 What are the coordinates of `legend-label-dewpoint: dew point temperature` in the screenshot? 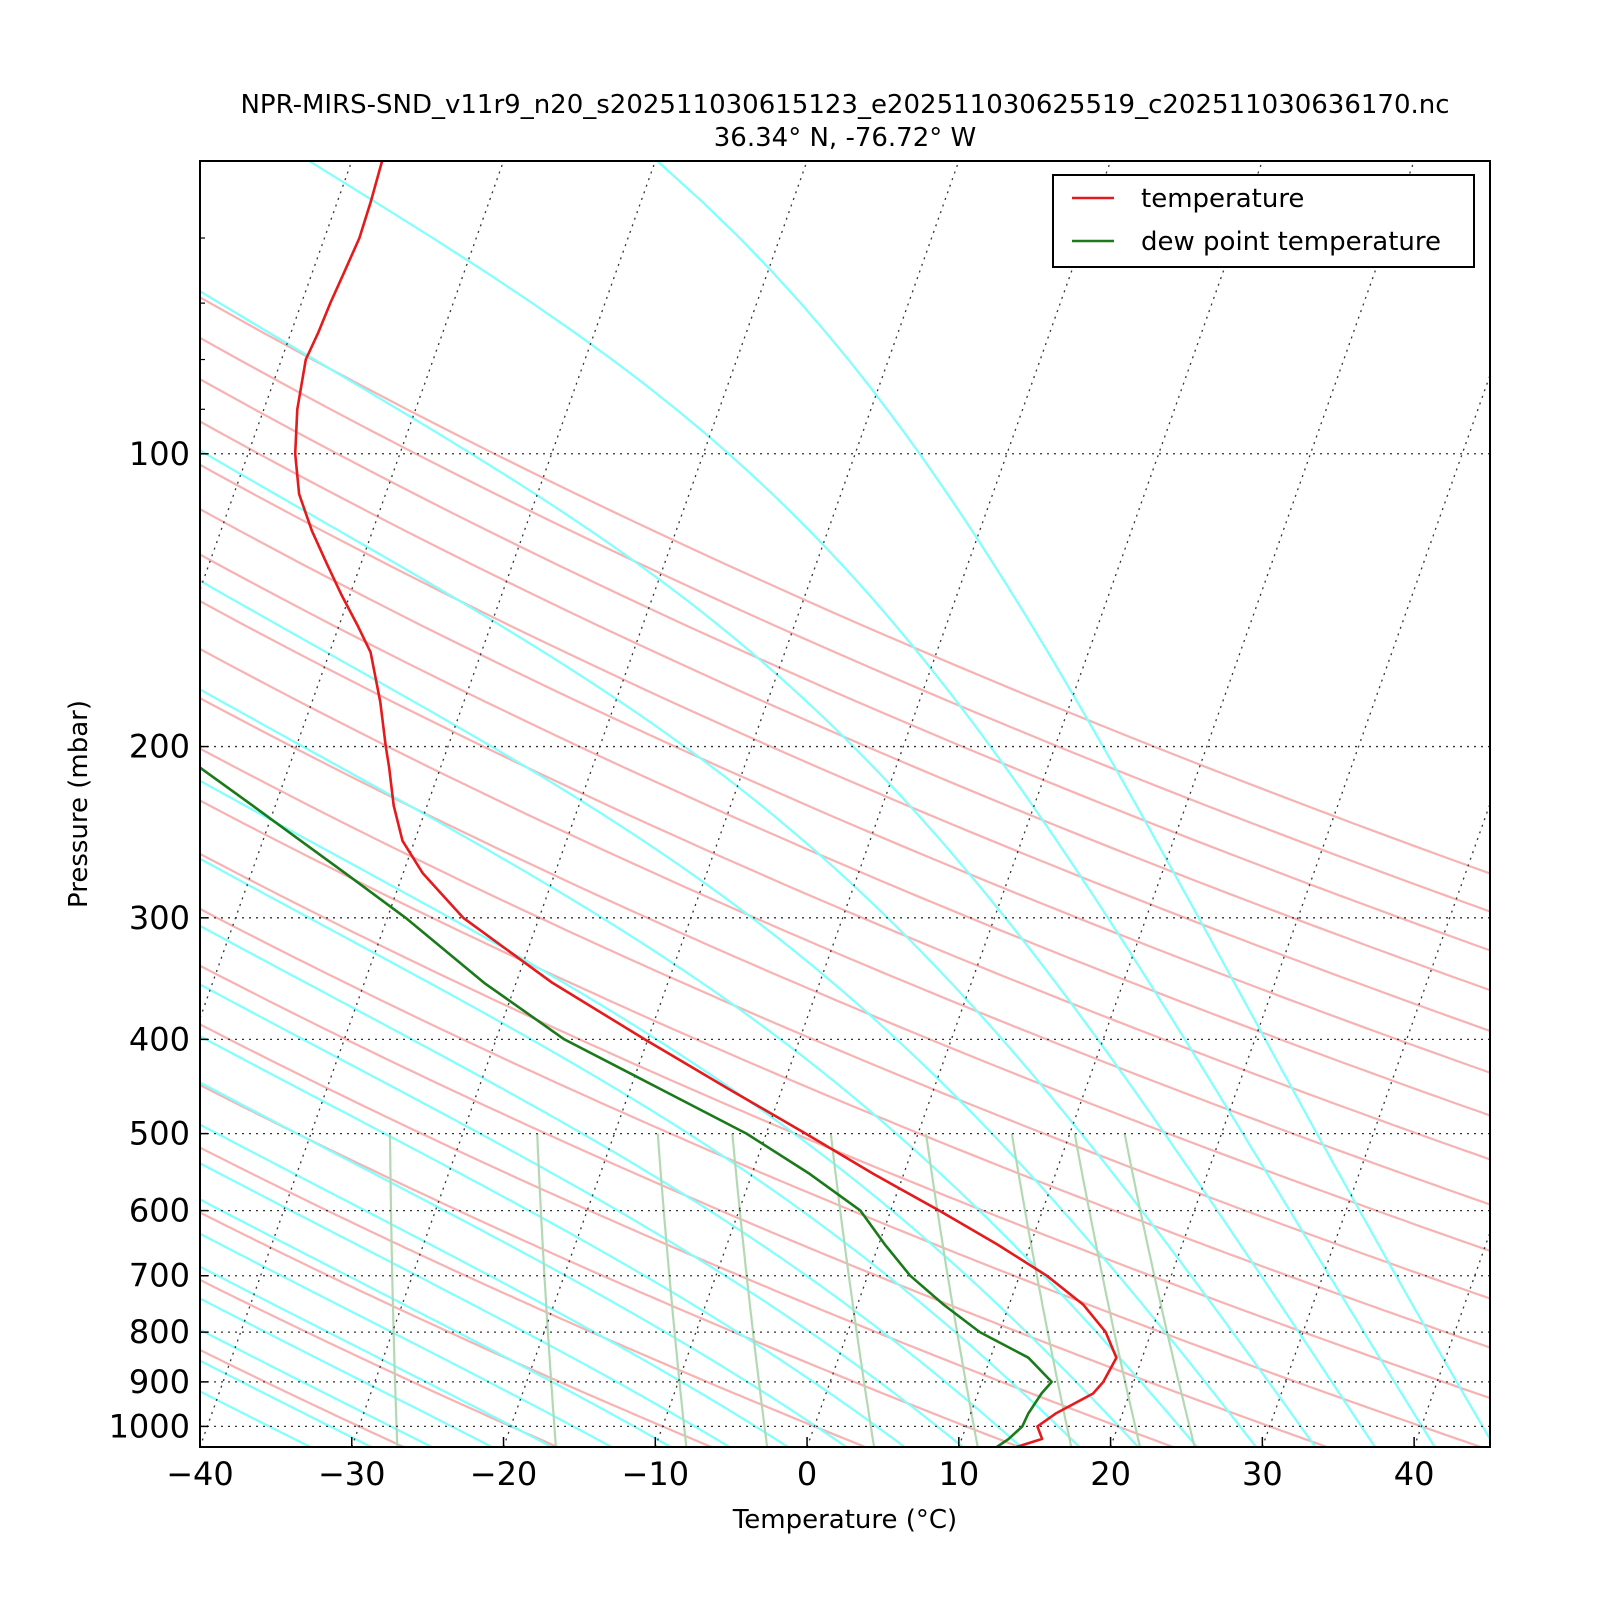 It's located at (1291, 242).